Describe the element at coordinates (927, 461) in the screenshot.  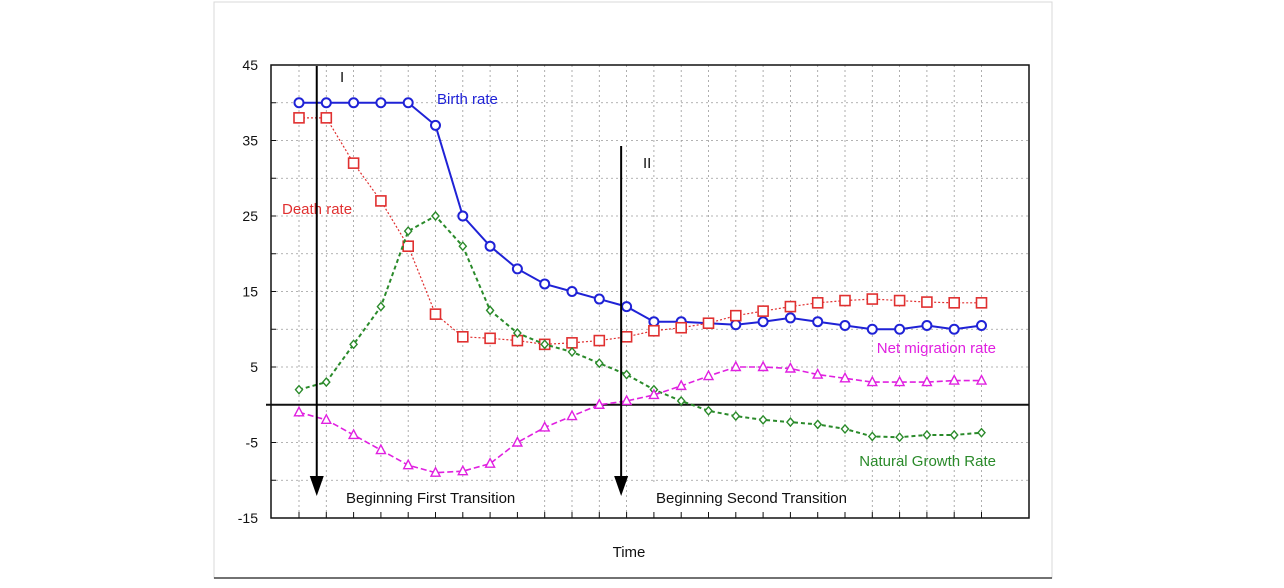
I see `natural-growth-rate-label: Natural Growth Rate` at that location.